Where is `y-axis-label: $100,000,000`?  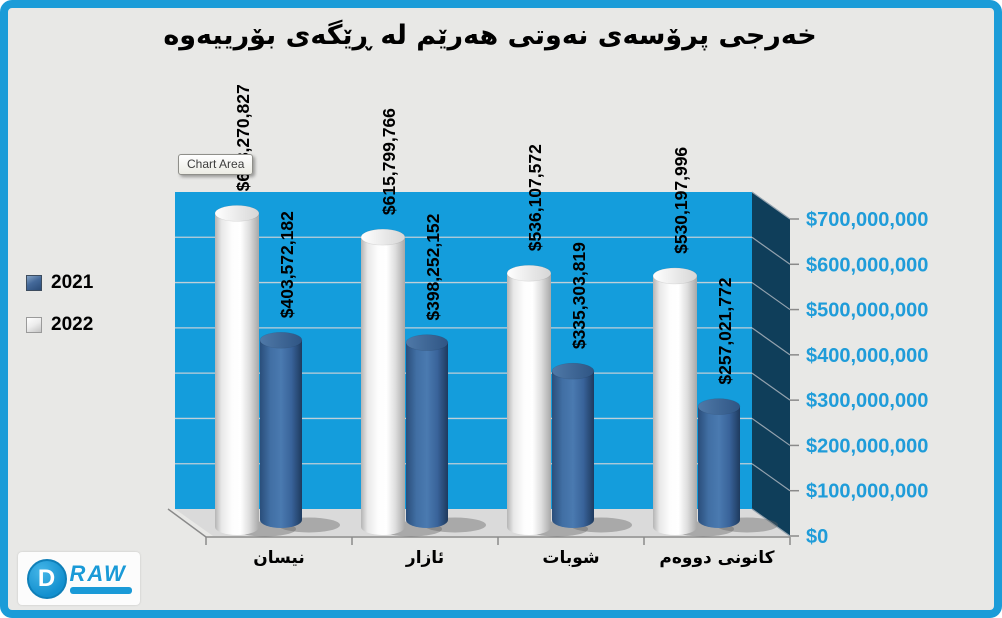 y-axis-label: $100,000,000 is located at coordinates (867, 492).